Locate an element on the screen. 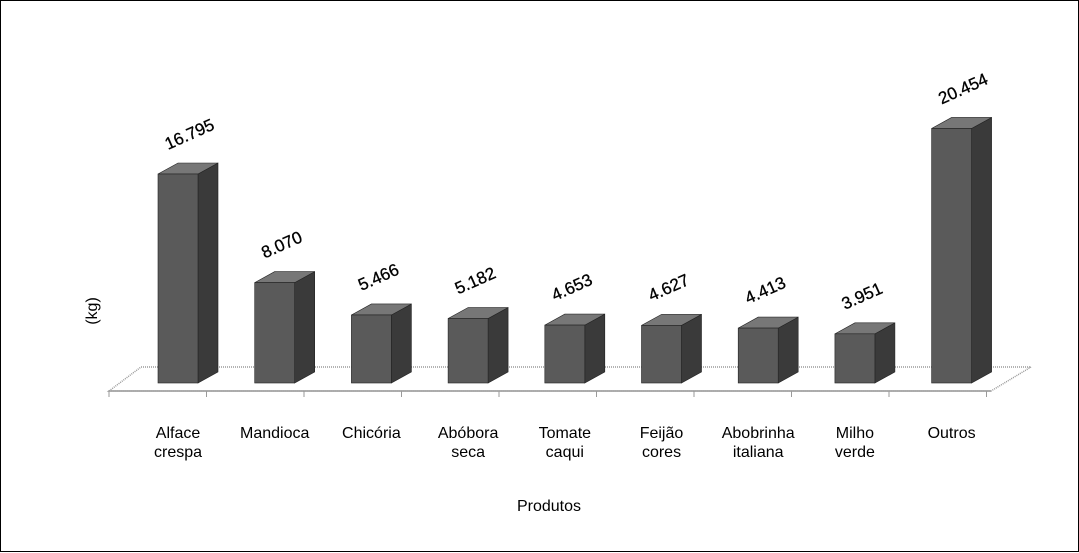 The image size is (1079, 553). category-label: Abobrinha italiana is located at coordinates (758, 443).